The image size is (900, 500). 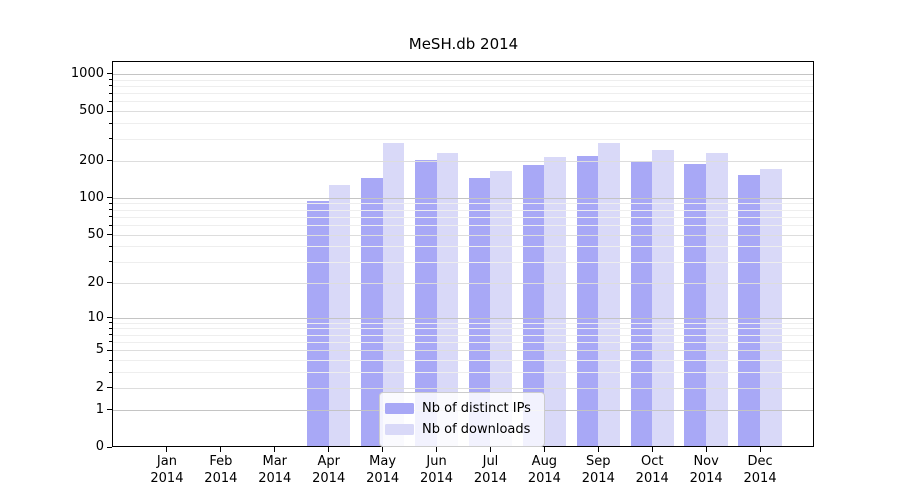 I want to click on x-tick-label-month: Jan, so click(x=166, y=461).